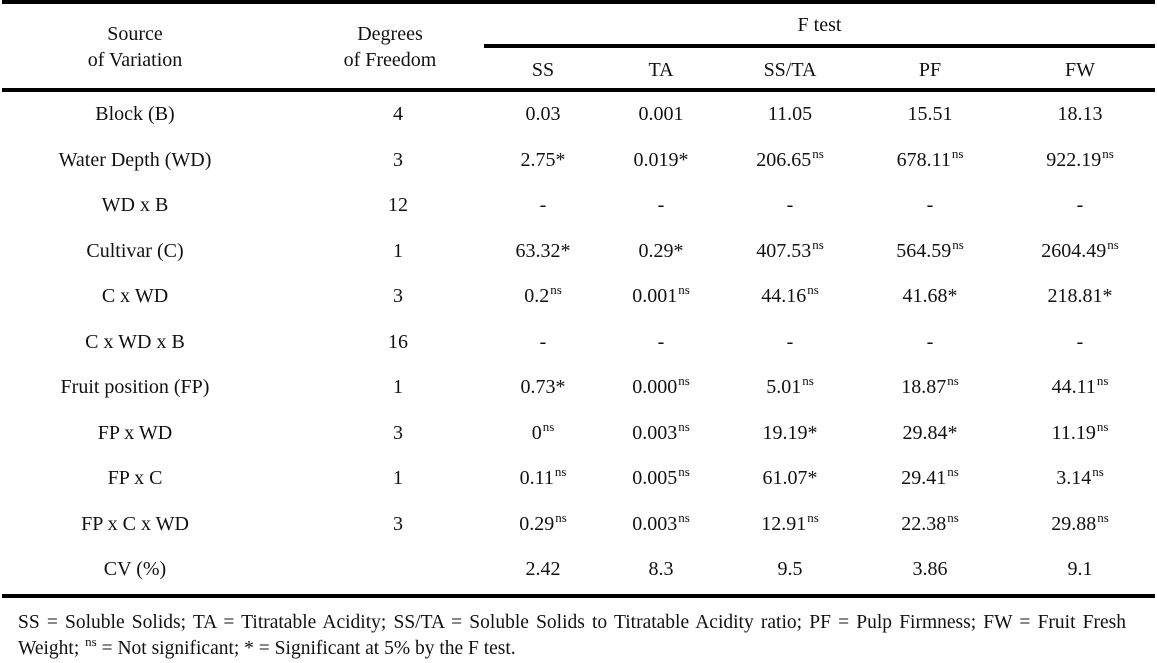 The width and height of the screenshot is (1157, 663). Describe the element at coordinates (1073, 387) in the screenshot. I see `cell-value: 44.11` at that location.